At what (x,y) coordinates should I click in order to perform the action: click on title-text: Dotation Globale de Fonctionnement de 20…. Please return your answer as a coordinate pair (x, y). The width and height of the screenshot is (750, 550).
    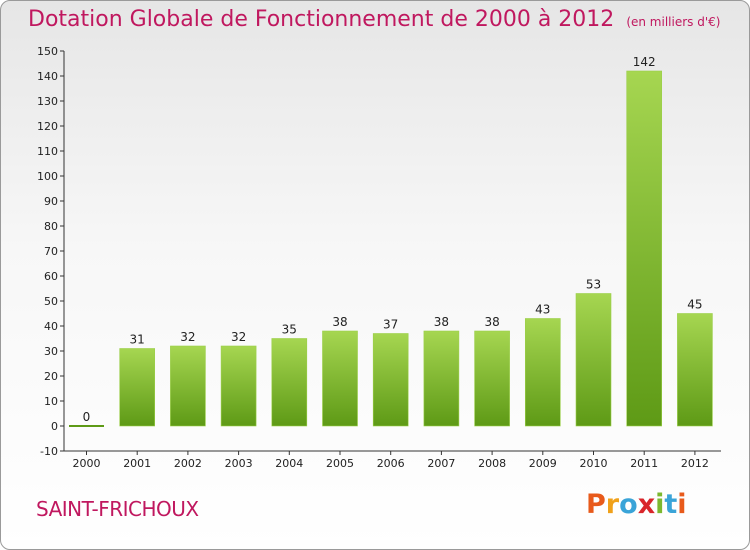
    Looking at the image, I should click on (321, 19).